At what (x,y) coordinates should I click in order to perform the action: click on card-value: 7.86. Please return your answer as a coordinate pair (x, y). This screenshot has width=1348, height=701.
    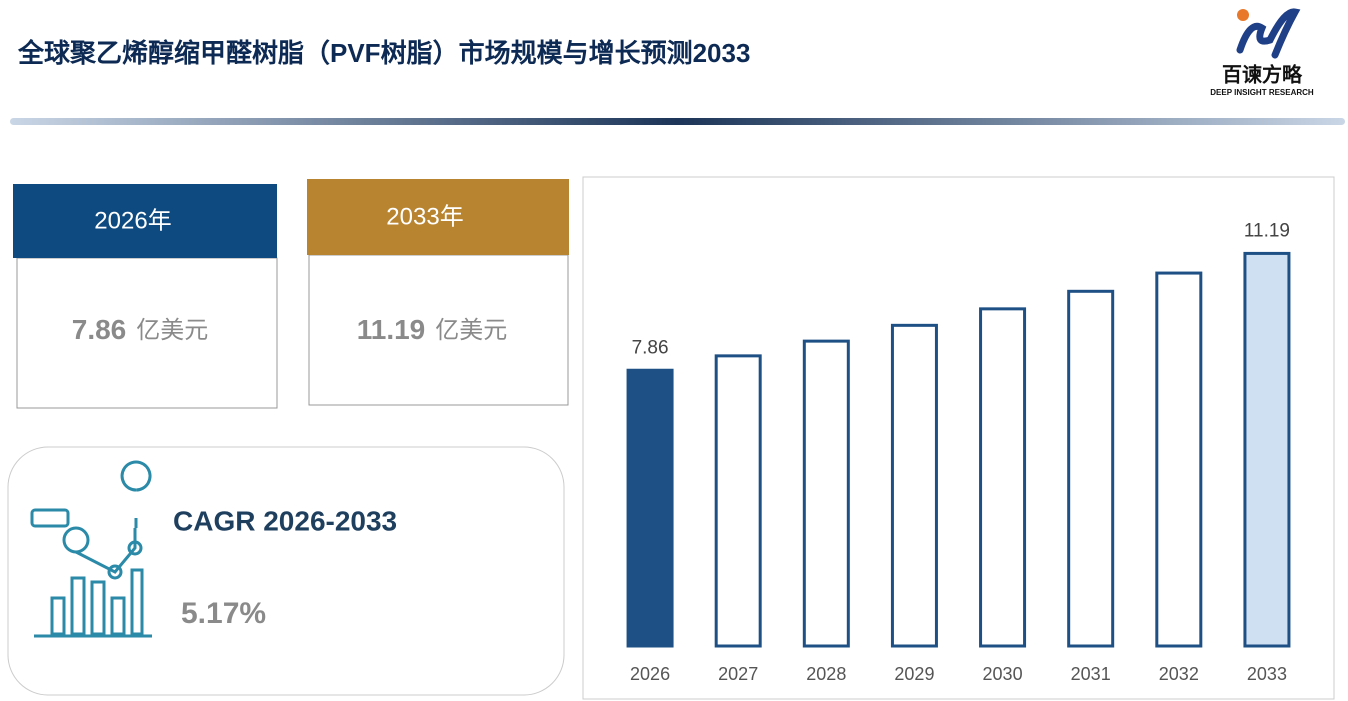
    Looking at the image, I should click on (99, 329).